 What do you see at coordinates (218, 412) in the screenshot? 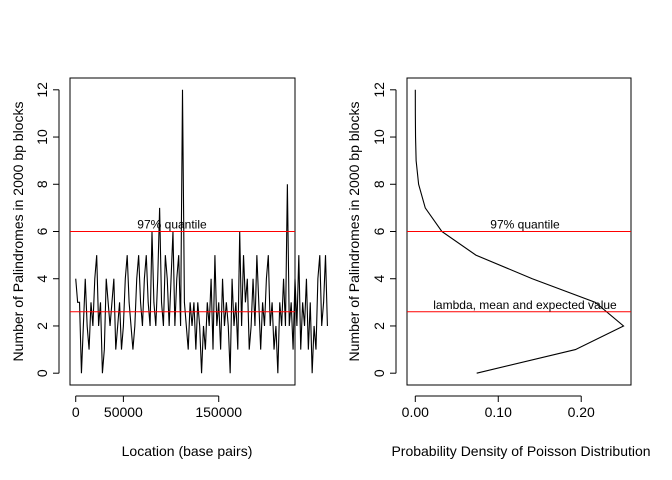
I see `x-tick-label: 150000` at bounding box center [218, 412].